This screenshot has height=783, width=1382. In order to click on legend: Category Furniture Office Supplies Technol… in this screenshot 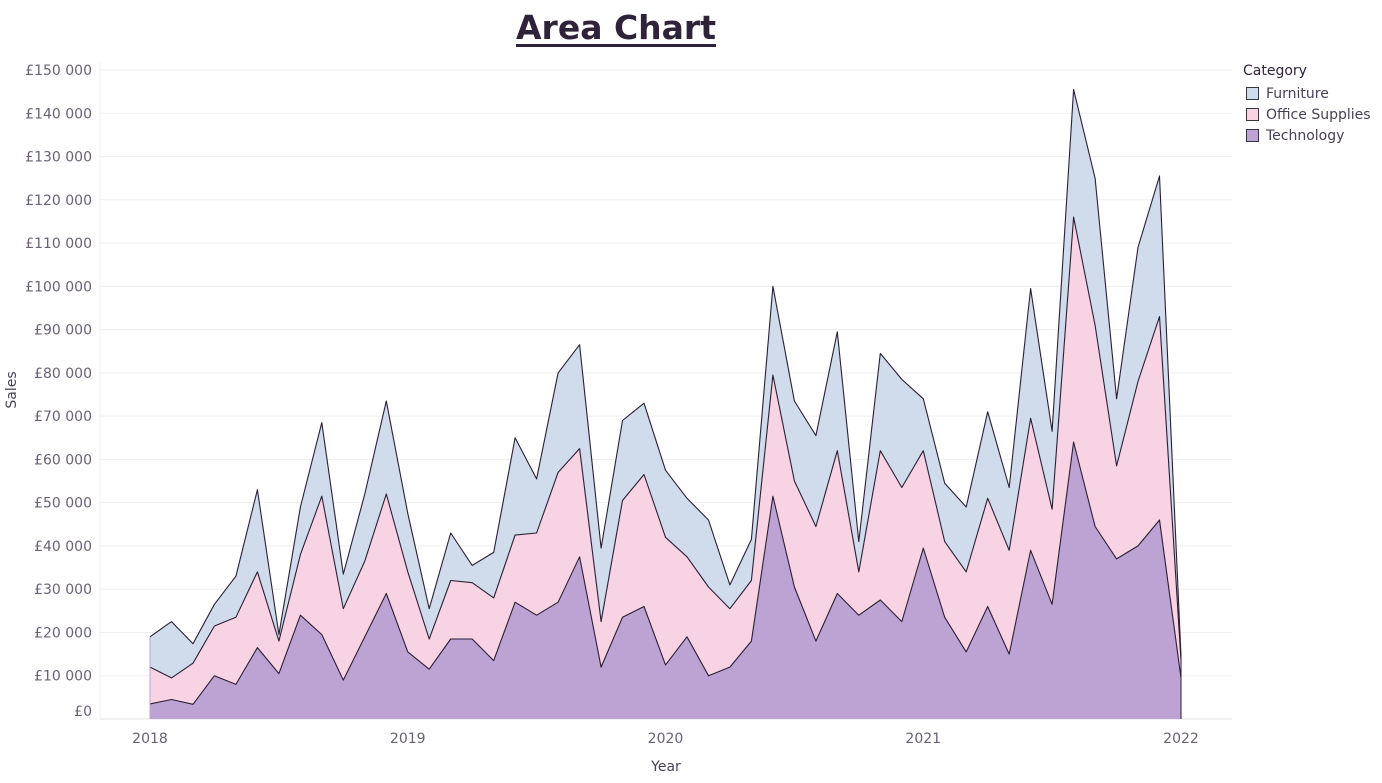, I will do `click(1307, 104)`.